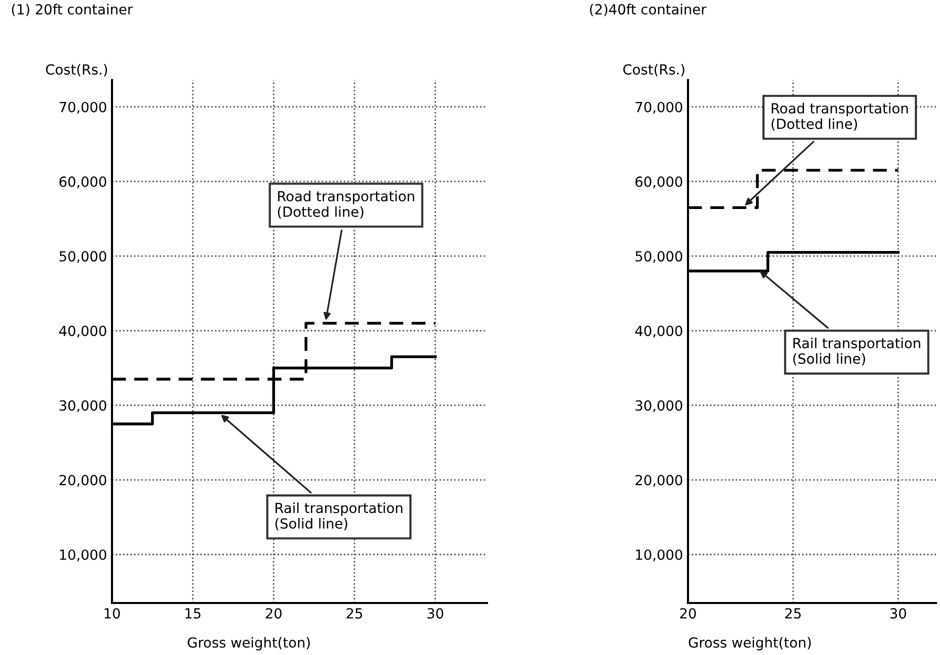  I want to click on chart-title: (1) 20ft container, so click(72, 10).